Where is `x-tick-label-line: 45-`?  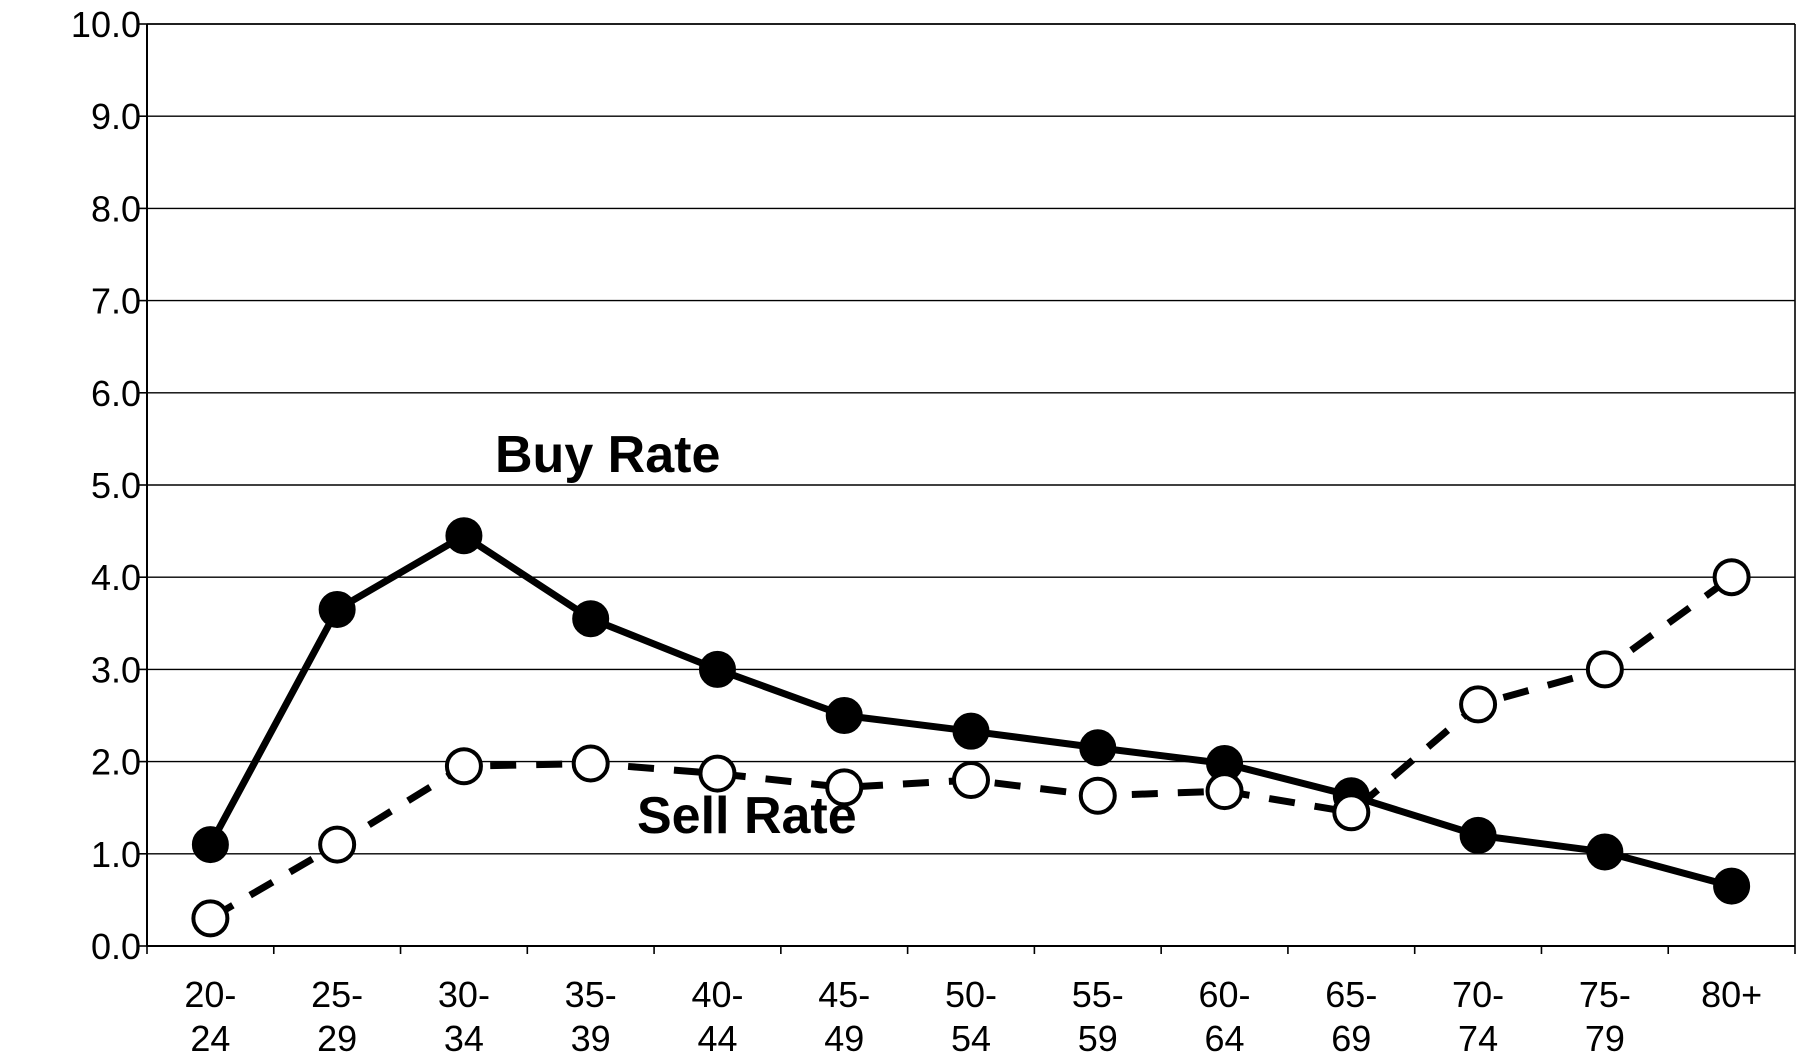
x-tick-label-line: 45- is located at coordinates (844, 994).